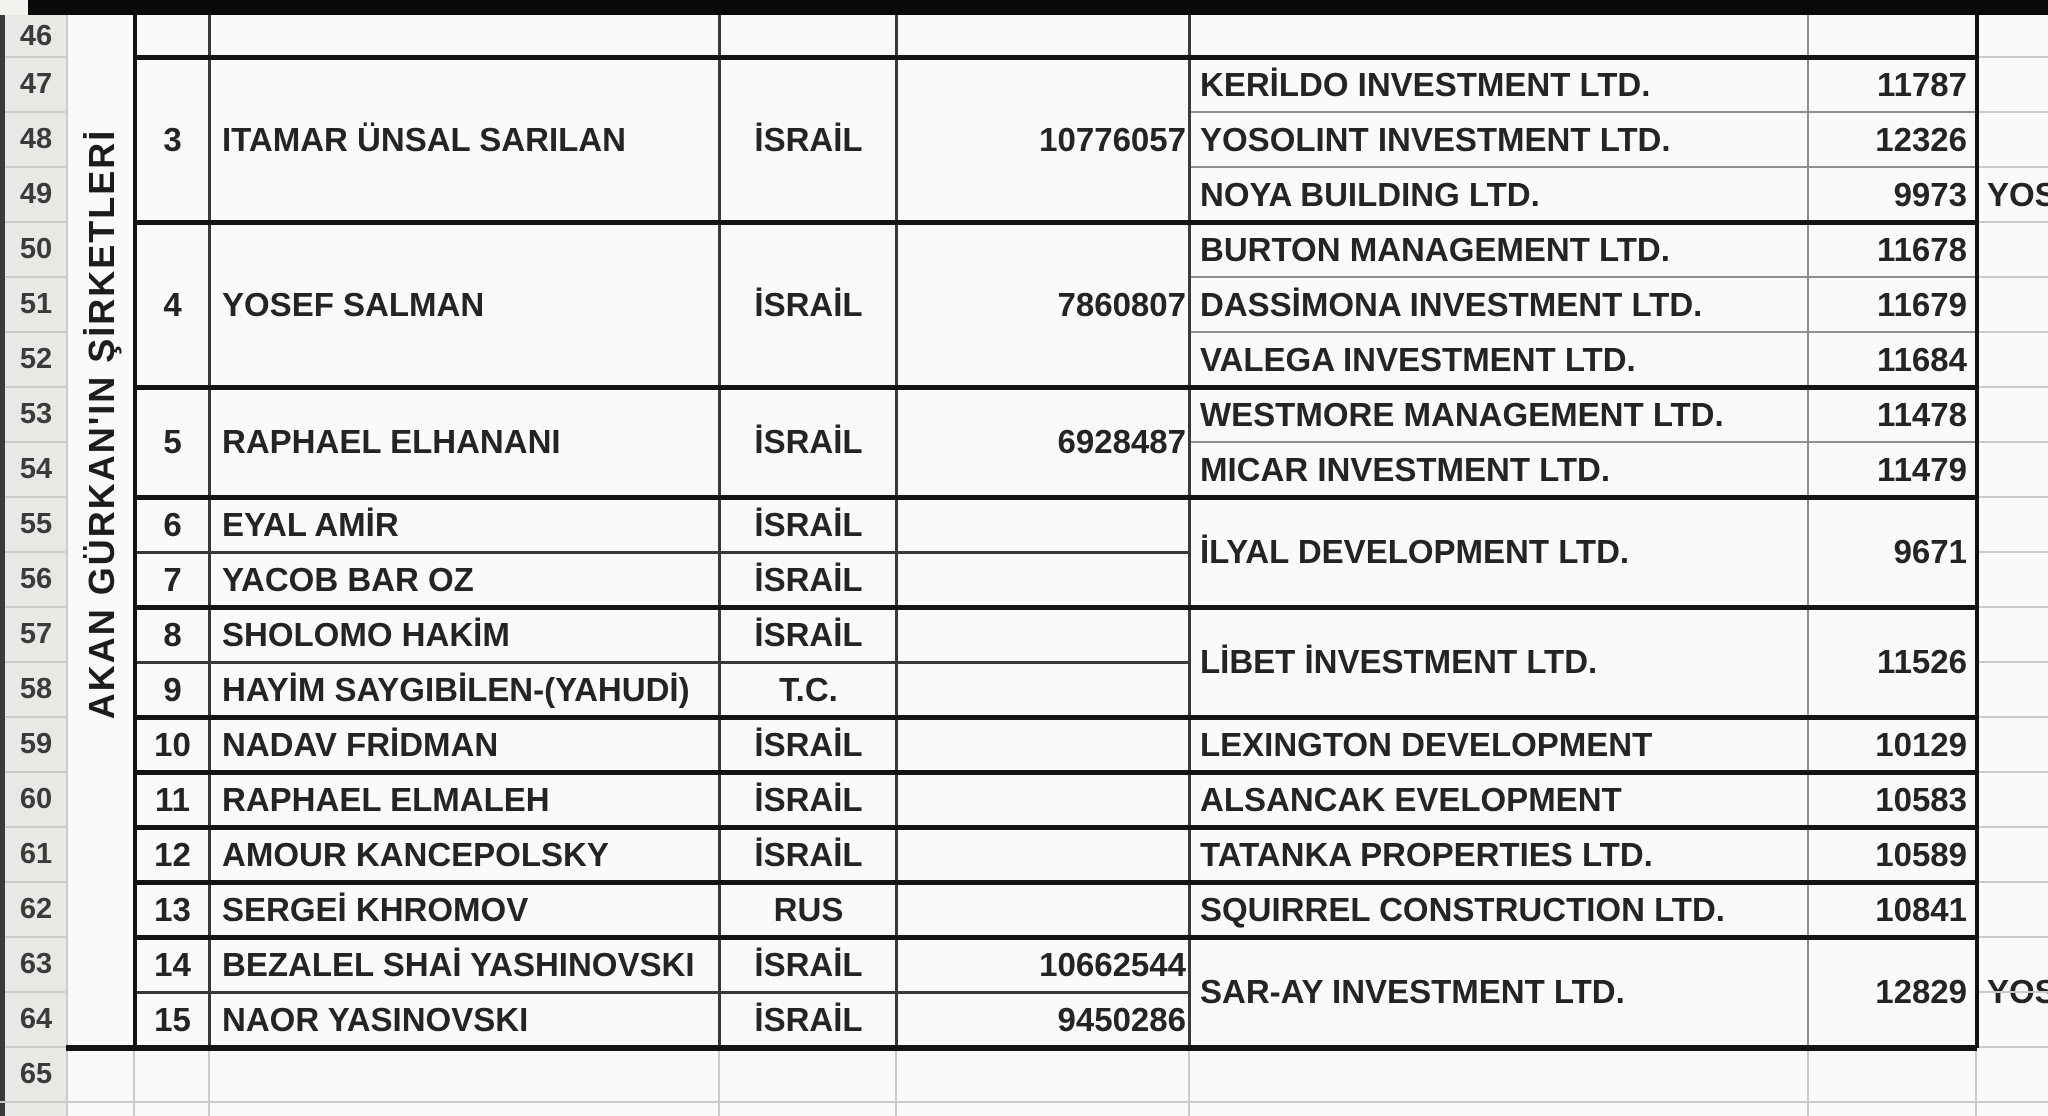 The width and height of the screenshot is (2048, 1116). I want to click on cell-name: NADAV FRİDMAN, so click(360, 744).